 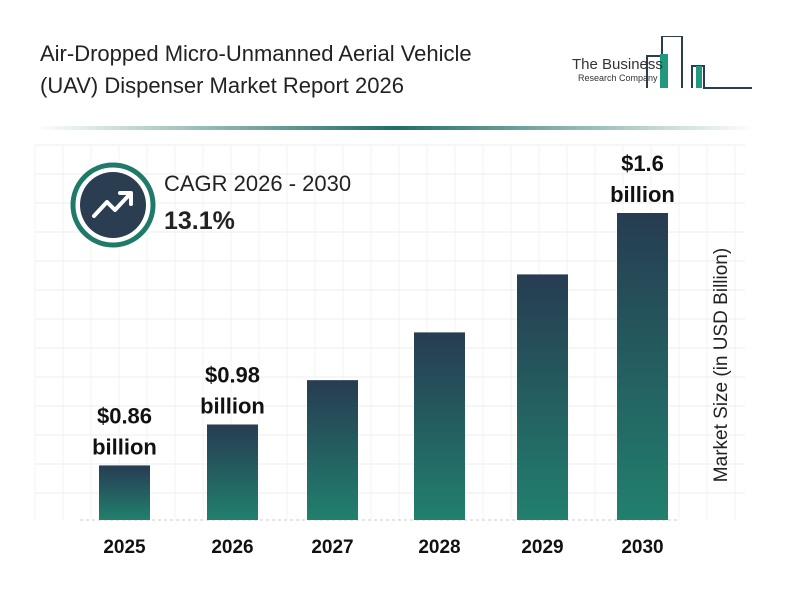 I want to click on x-tick-label: 2027, so click(x=332, y=547).